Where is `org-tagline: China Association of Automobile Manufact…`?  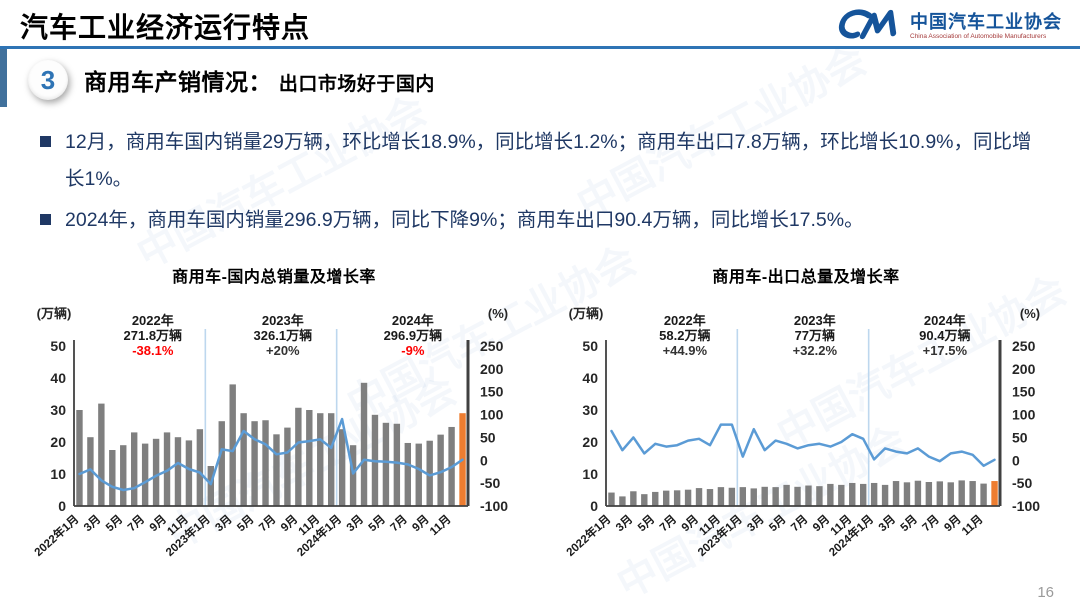 org-tagline: China Association of Automobile Manufact… is located at coordinates (978, 37).